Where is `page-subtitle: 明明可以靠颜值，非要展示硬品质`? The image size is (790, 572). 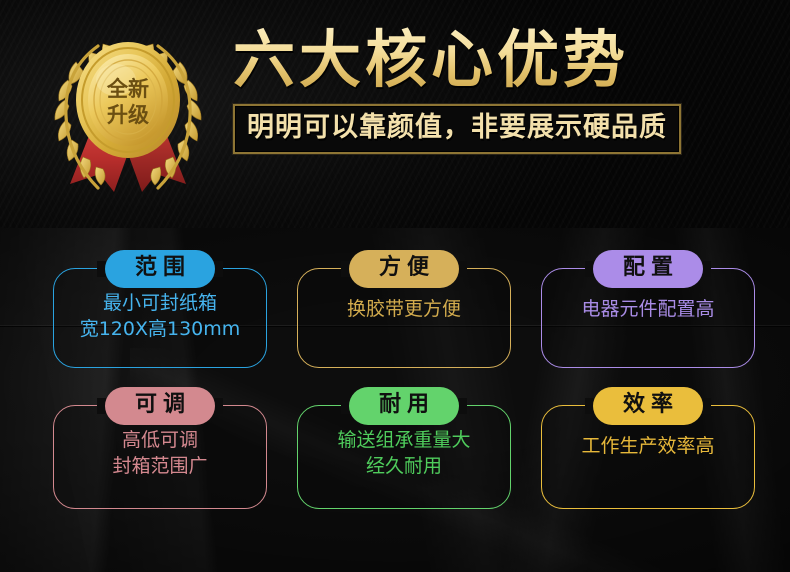
page-subtitle: 明明可以靠颜值，非要展示硬品质 is located at coordinates (457, 127).